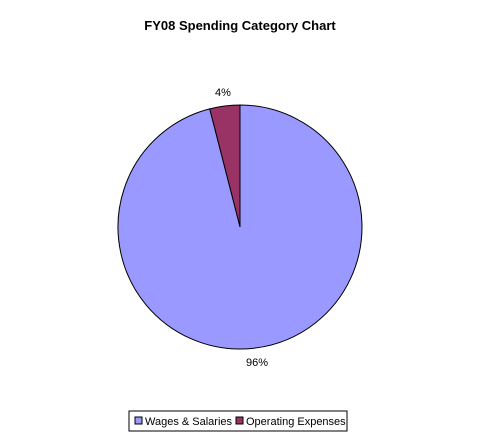 The height and width of the screenshot is (440, 481). Describe the element at coordinates (189, 422) in the screenshot. I see `legend-label-wages-salaries: Wages & Salaries` at that location.